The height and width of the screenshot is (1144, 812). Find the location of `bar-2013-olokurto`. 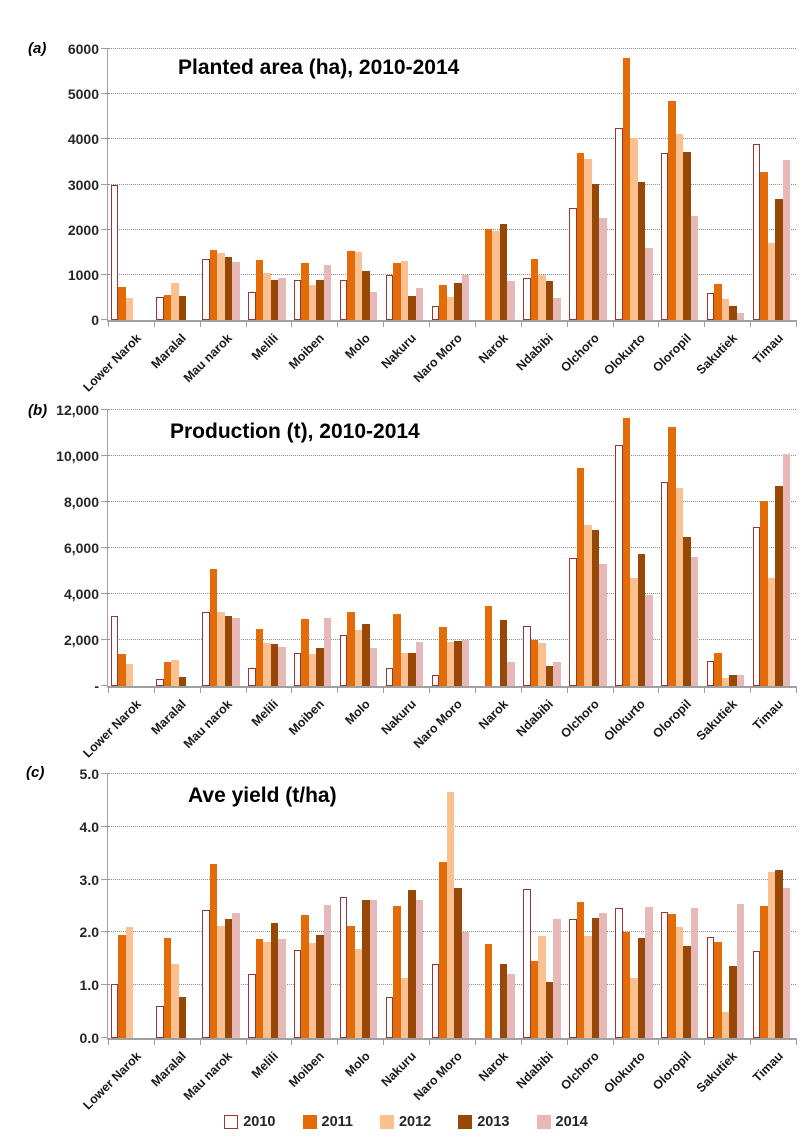

bar-2013-olokurto is located at coordinates (641, 987).